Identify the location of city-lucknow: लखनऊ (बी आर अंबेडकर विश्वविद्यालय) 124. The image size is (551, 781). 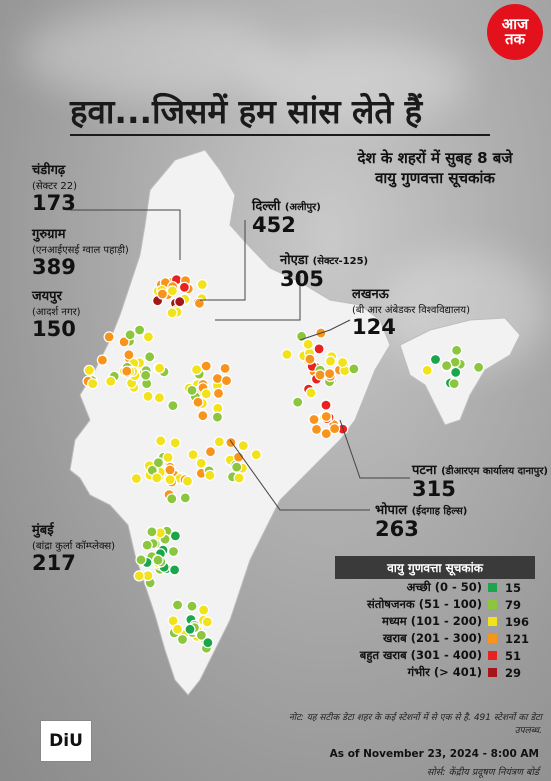
(411, 311).